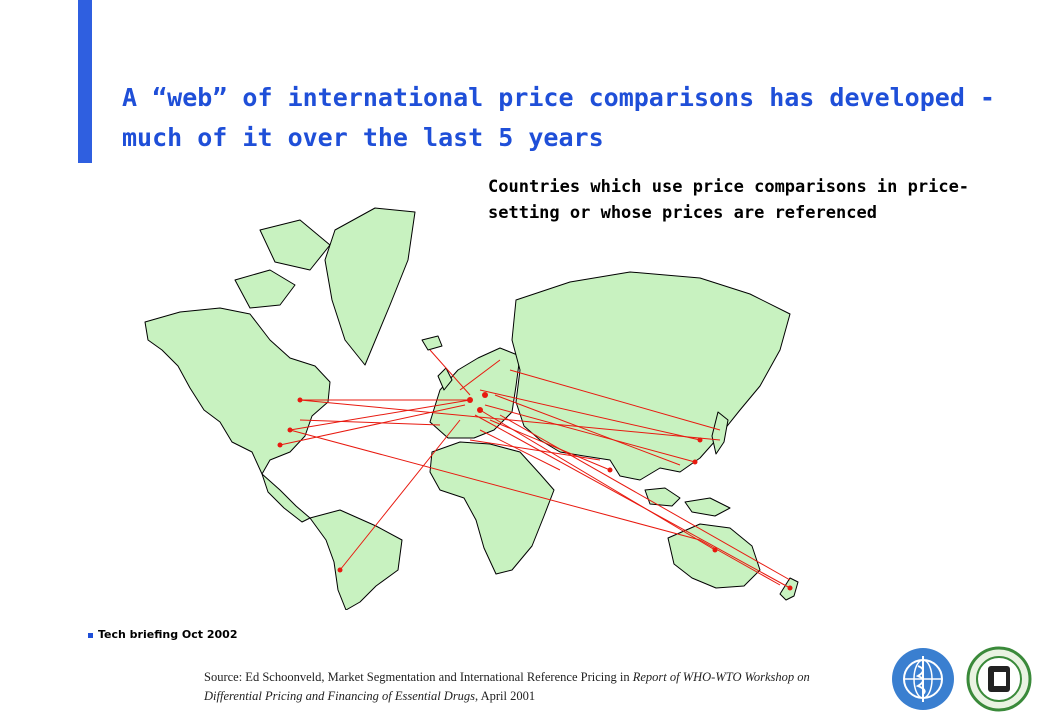  I want to click on se-asia-islands-shape, so click(662, 497).